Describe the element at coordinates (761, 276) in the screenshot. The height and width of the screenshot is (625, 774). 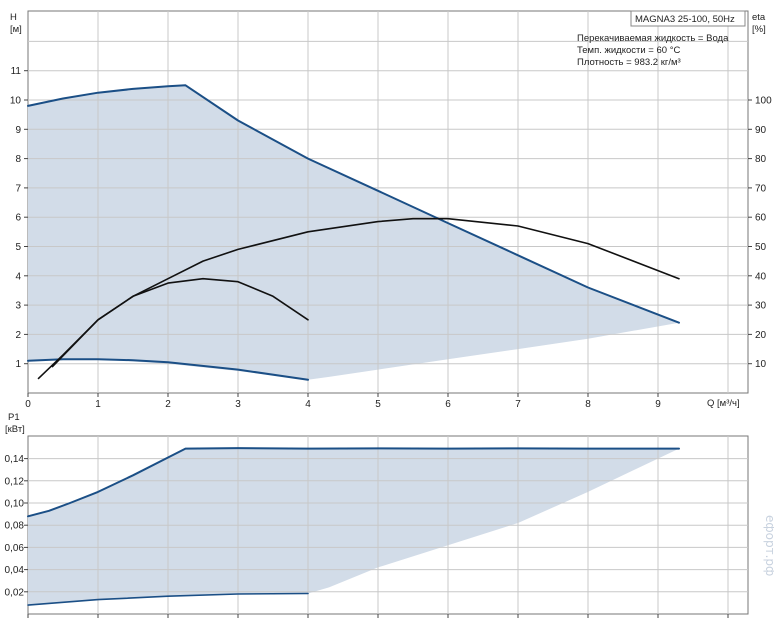
I see `y2-tick-label: 40` at that location.